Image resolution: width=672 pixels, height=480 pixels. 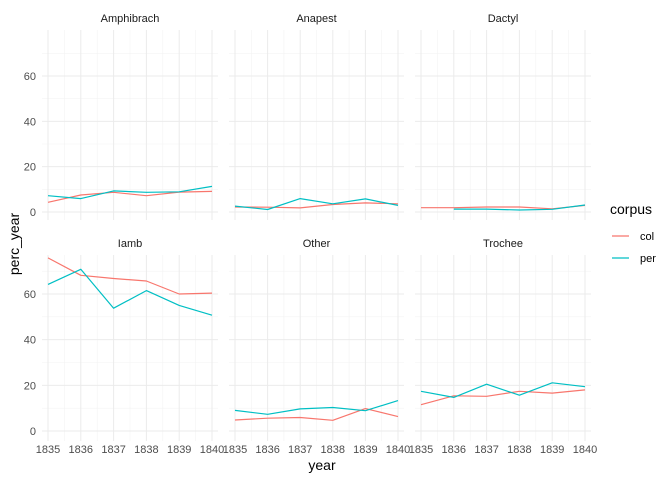 What do you see at coordinates (503, 347) in the screenshot?
I see `panel-trochee: Trochee 1835 1836 1837 1838 1839 1840` at bounding box center [503, 347].